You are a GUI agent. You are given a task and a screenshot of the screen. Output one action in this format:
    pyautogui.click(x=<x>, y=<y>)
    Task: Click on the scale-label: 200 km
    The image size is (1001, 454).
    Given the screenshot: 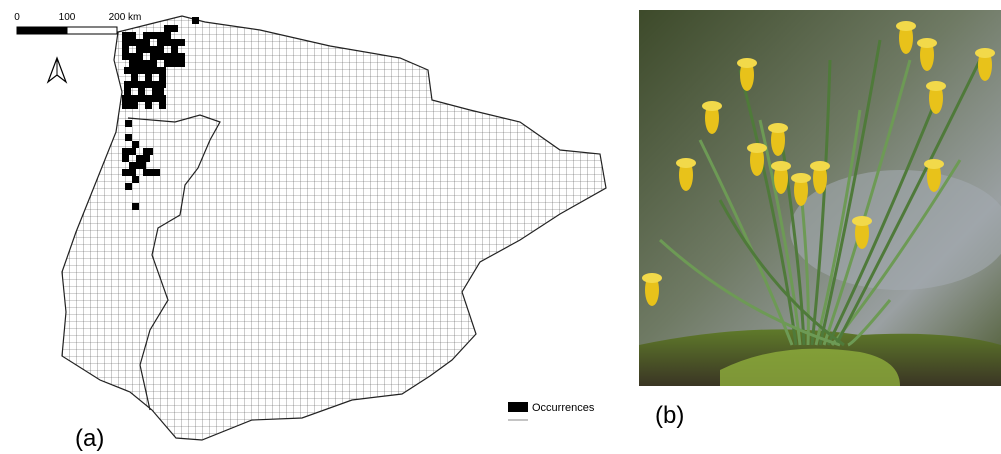 What is the action you would take?
    pyautogui.click(x=125, y=17)
    